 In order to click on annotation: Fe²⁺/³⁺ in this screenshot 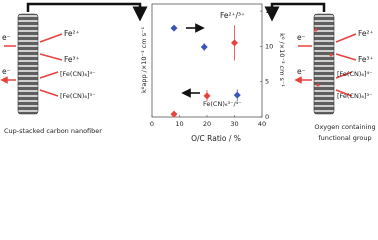, I will do `click(232, 15)`.